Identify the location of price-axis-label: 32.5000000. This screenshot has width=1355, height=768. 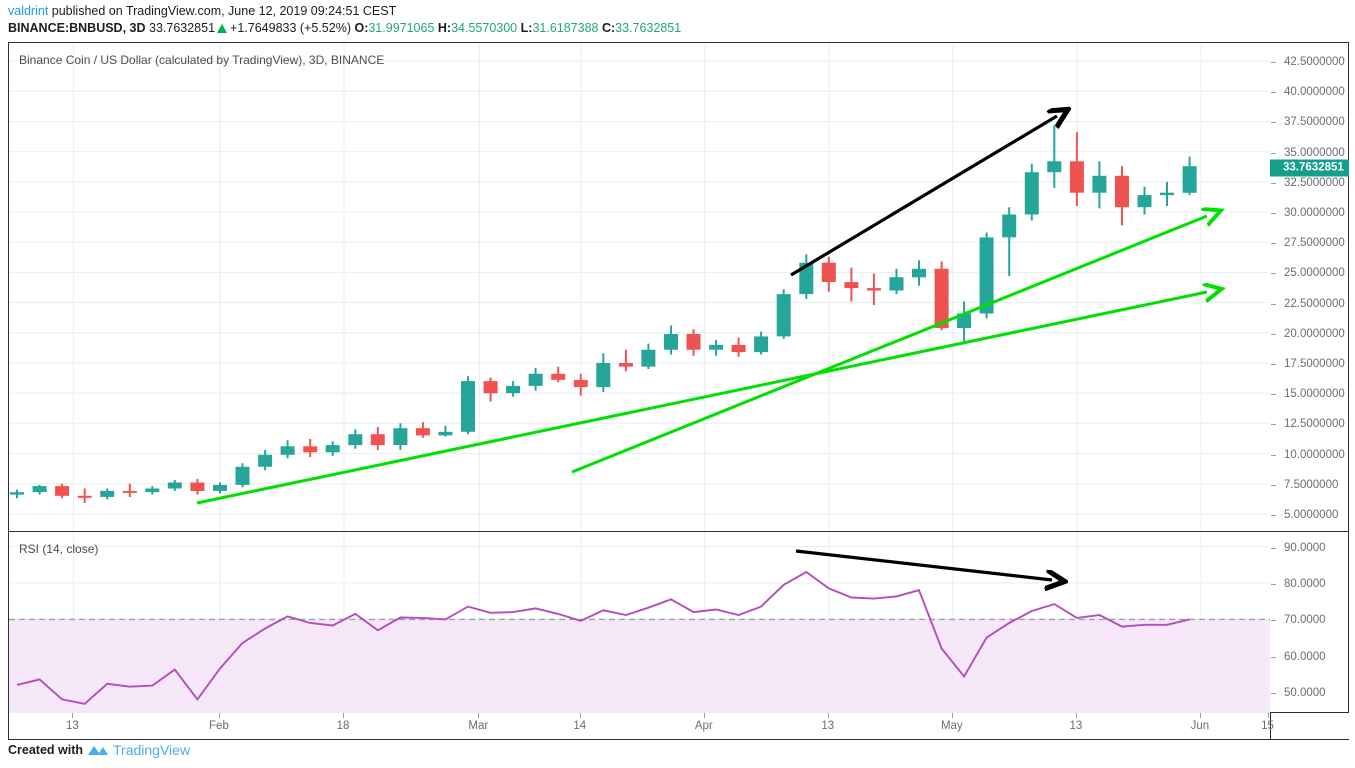
(1314, 182).